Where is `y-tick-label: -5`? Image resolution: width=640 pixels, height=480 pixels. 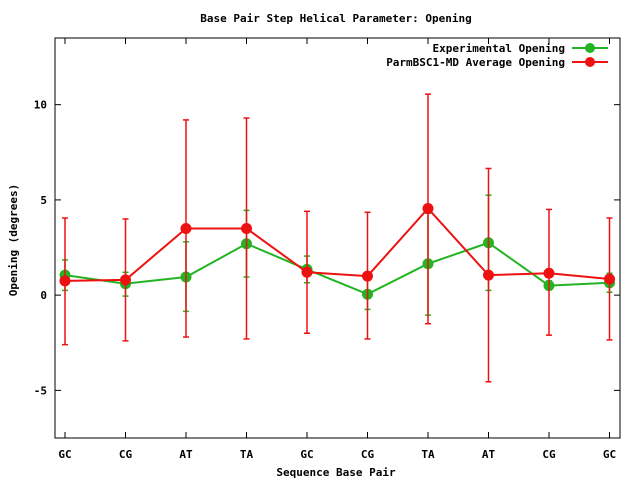
y-tick-label: -5 is located at coordinates (40, 390).